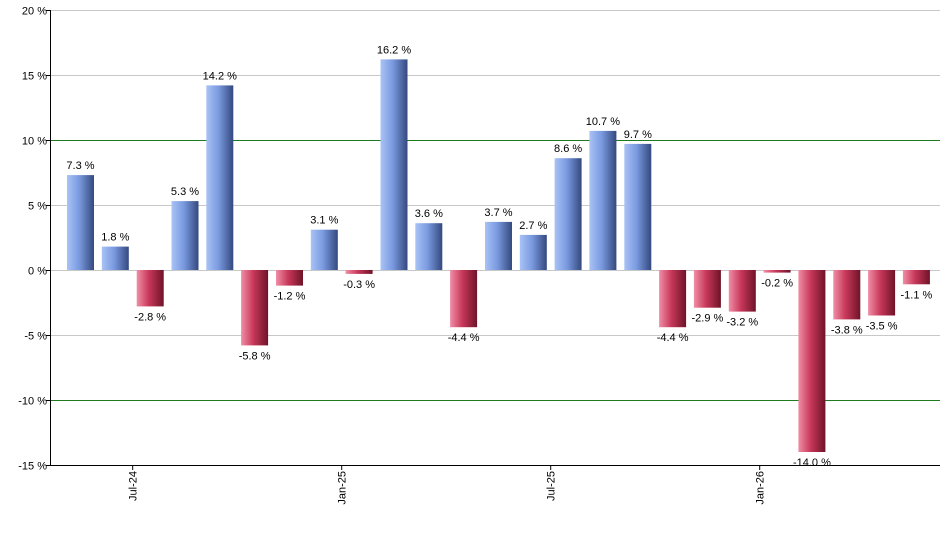  Describe the element at coordinates (37, 272) in the screenshot. I see `y-tick-label: 0 %` at that location.